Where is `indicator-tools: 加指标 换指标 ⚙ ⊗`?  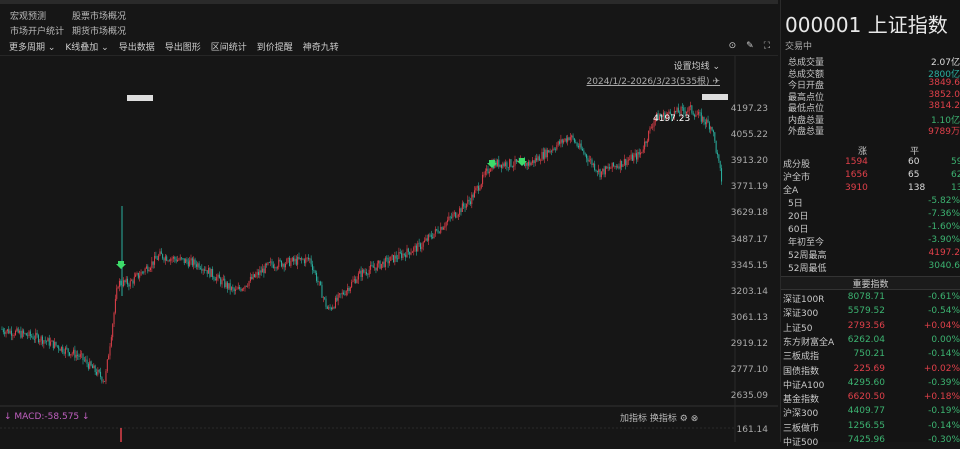
indicator-tools: 加指标 换指标 ⚙ ⊗ is located at coordinates (659, 417).